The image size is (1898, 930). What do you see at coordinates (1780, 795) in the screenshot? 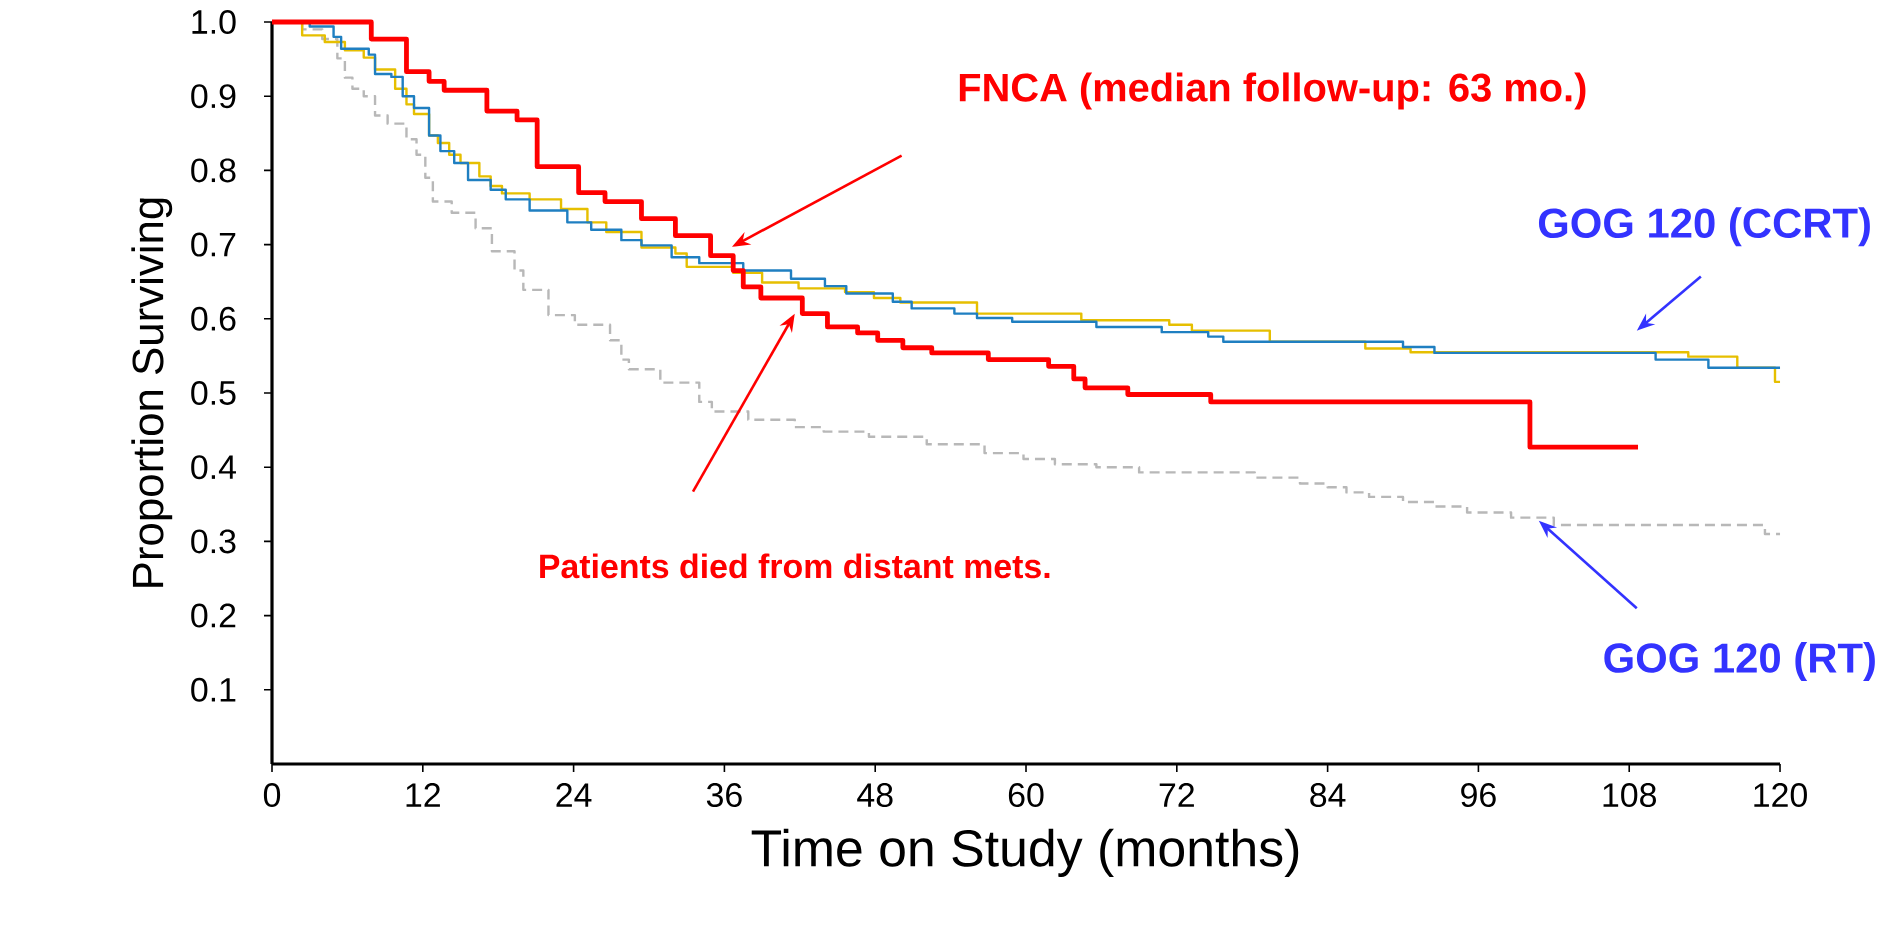
I see `x-tick-label: 120` at bounding box center [1780, 795].